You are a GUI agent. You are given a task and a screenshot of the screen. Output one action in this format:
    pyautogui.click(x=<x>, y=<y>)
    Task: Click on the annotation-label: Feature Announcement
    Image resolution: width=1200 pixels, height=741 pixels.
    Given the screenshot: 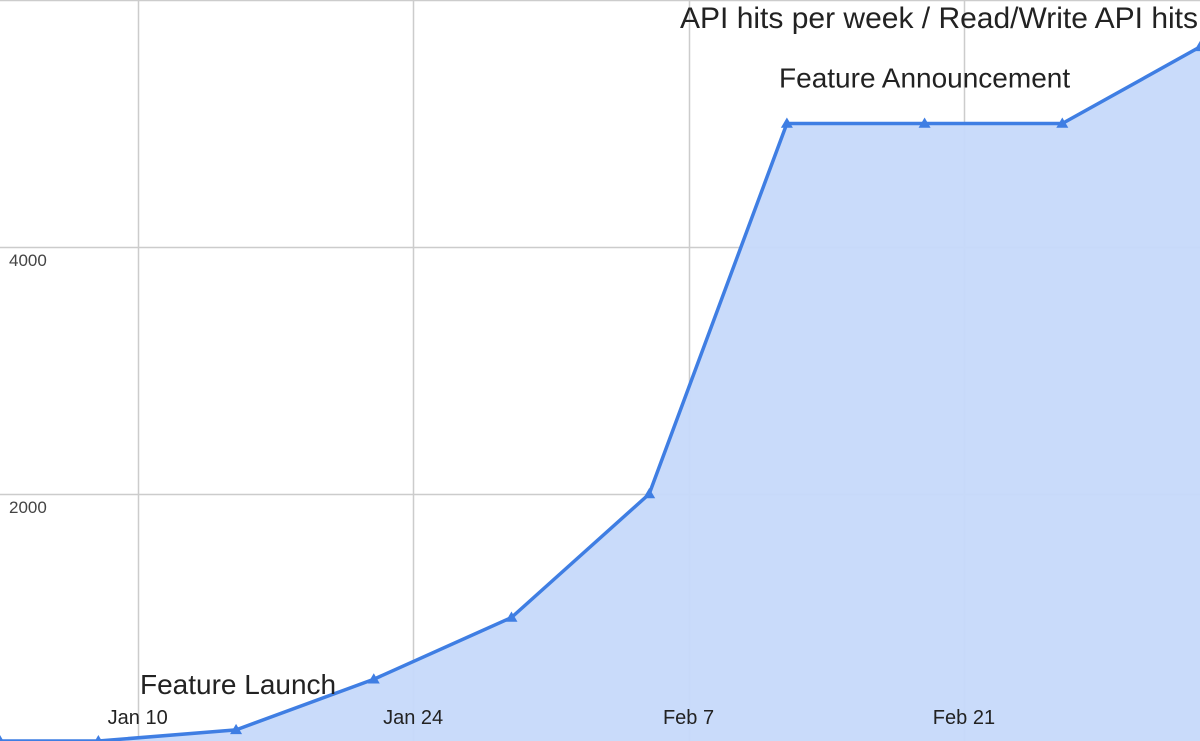 What is the action you would take?
    pyautogui.click(x=924, y=78)
    